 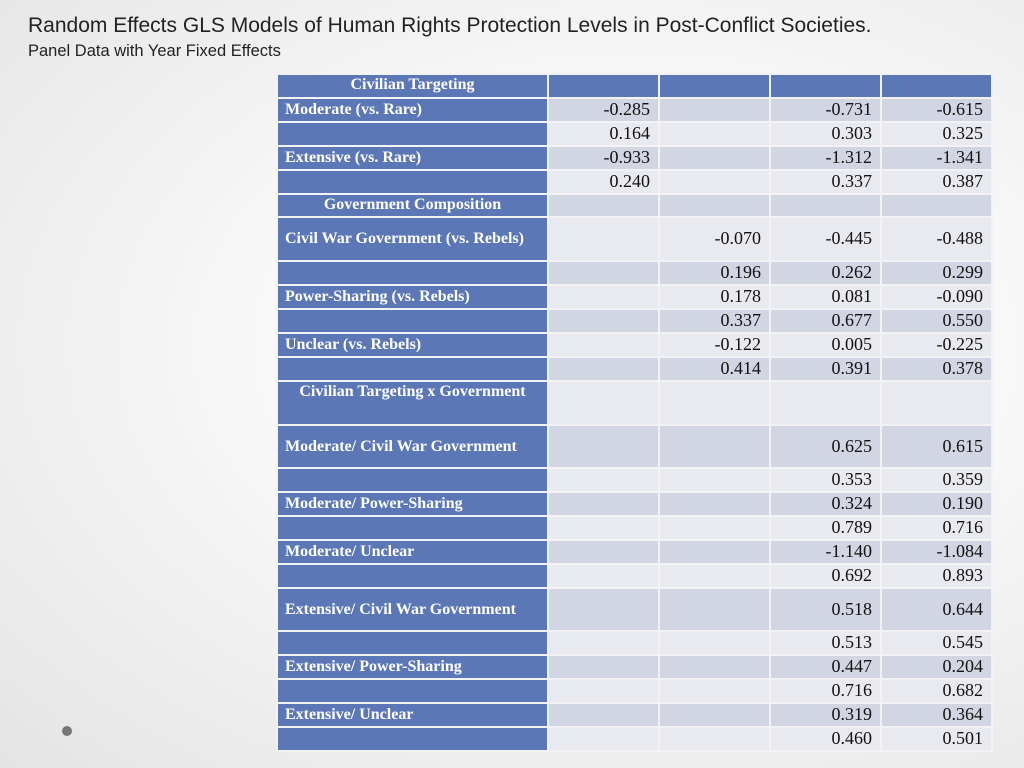 I want to click on model-3-cell: 0.324, so click(x=825, y=504).